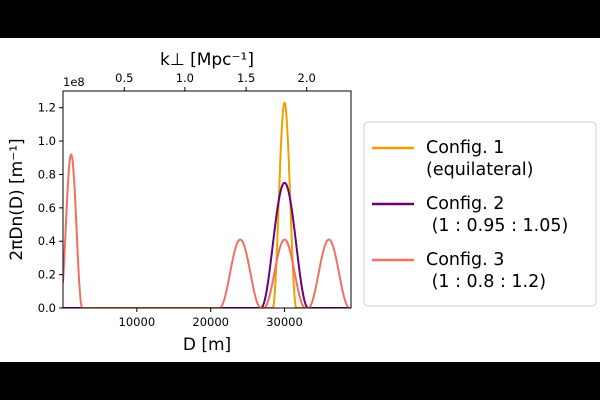 The width and height of the screenshot is (600, 400). What do you see at coordinates (246, 78) in the screenshot?
I see `top-tick-label: 1.5` at bounding box center [246, 78].